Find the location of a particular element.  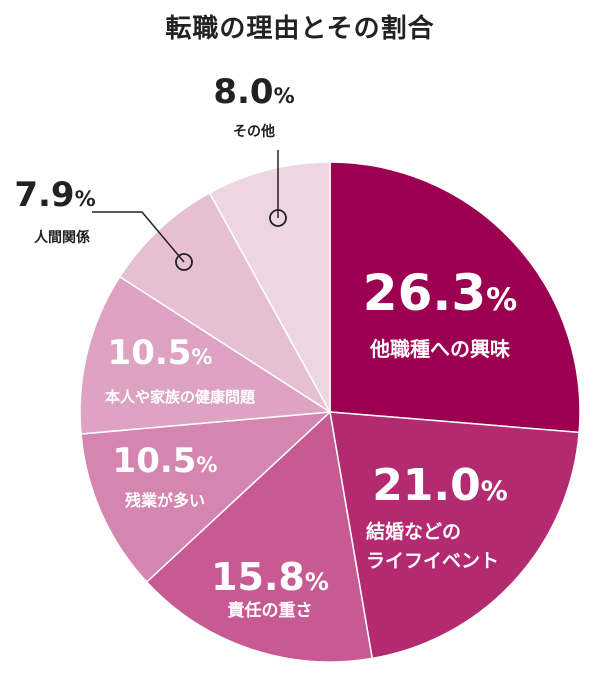

slice-label: 残業が多い is located at coordinates (165, 500).